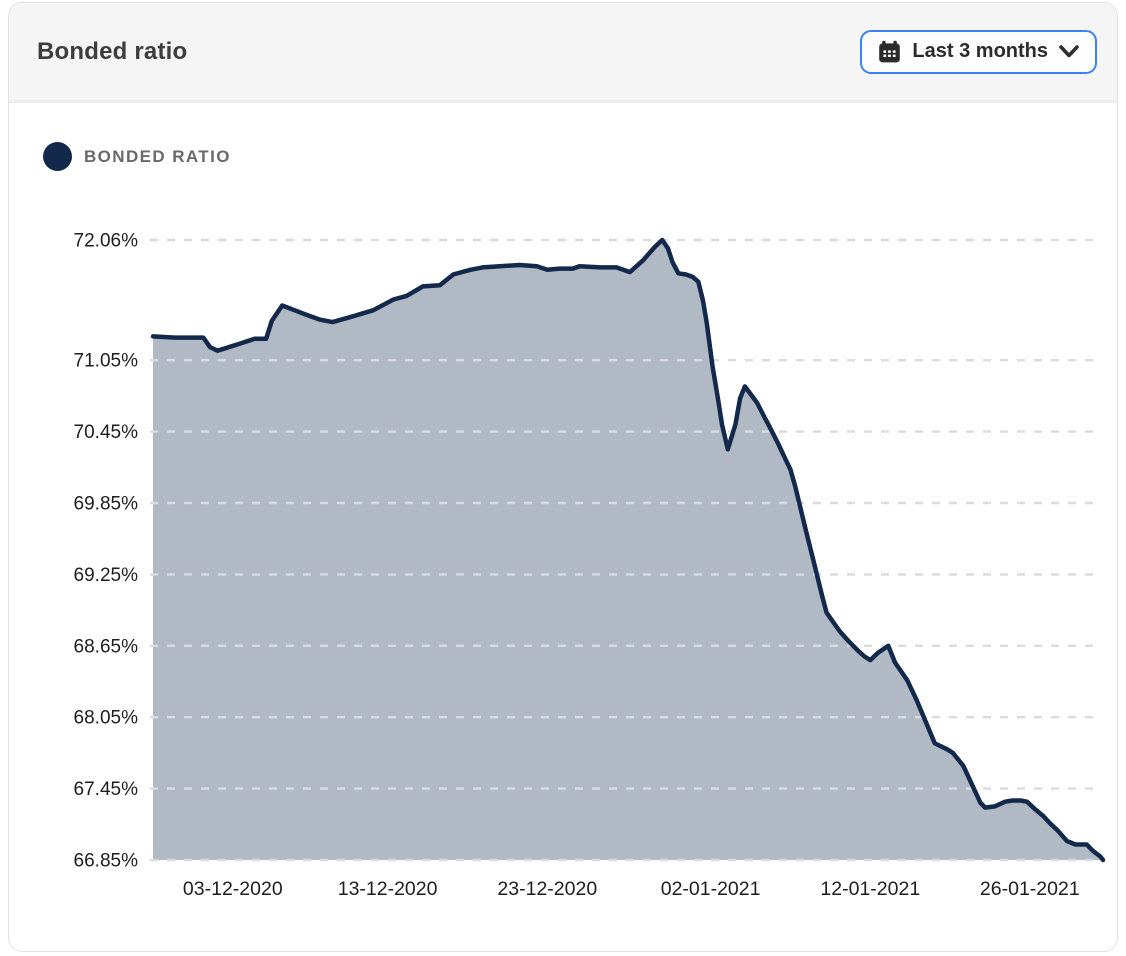 The image size is (1126, 956). I want to click on y-axis-tick-label: 69.85%, so click(106, 504).